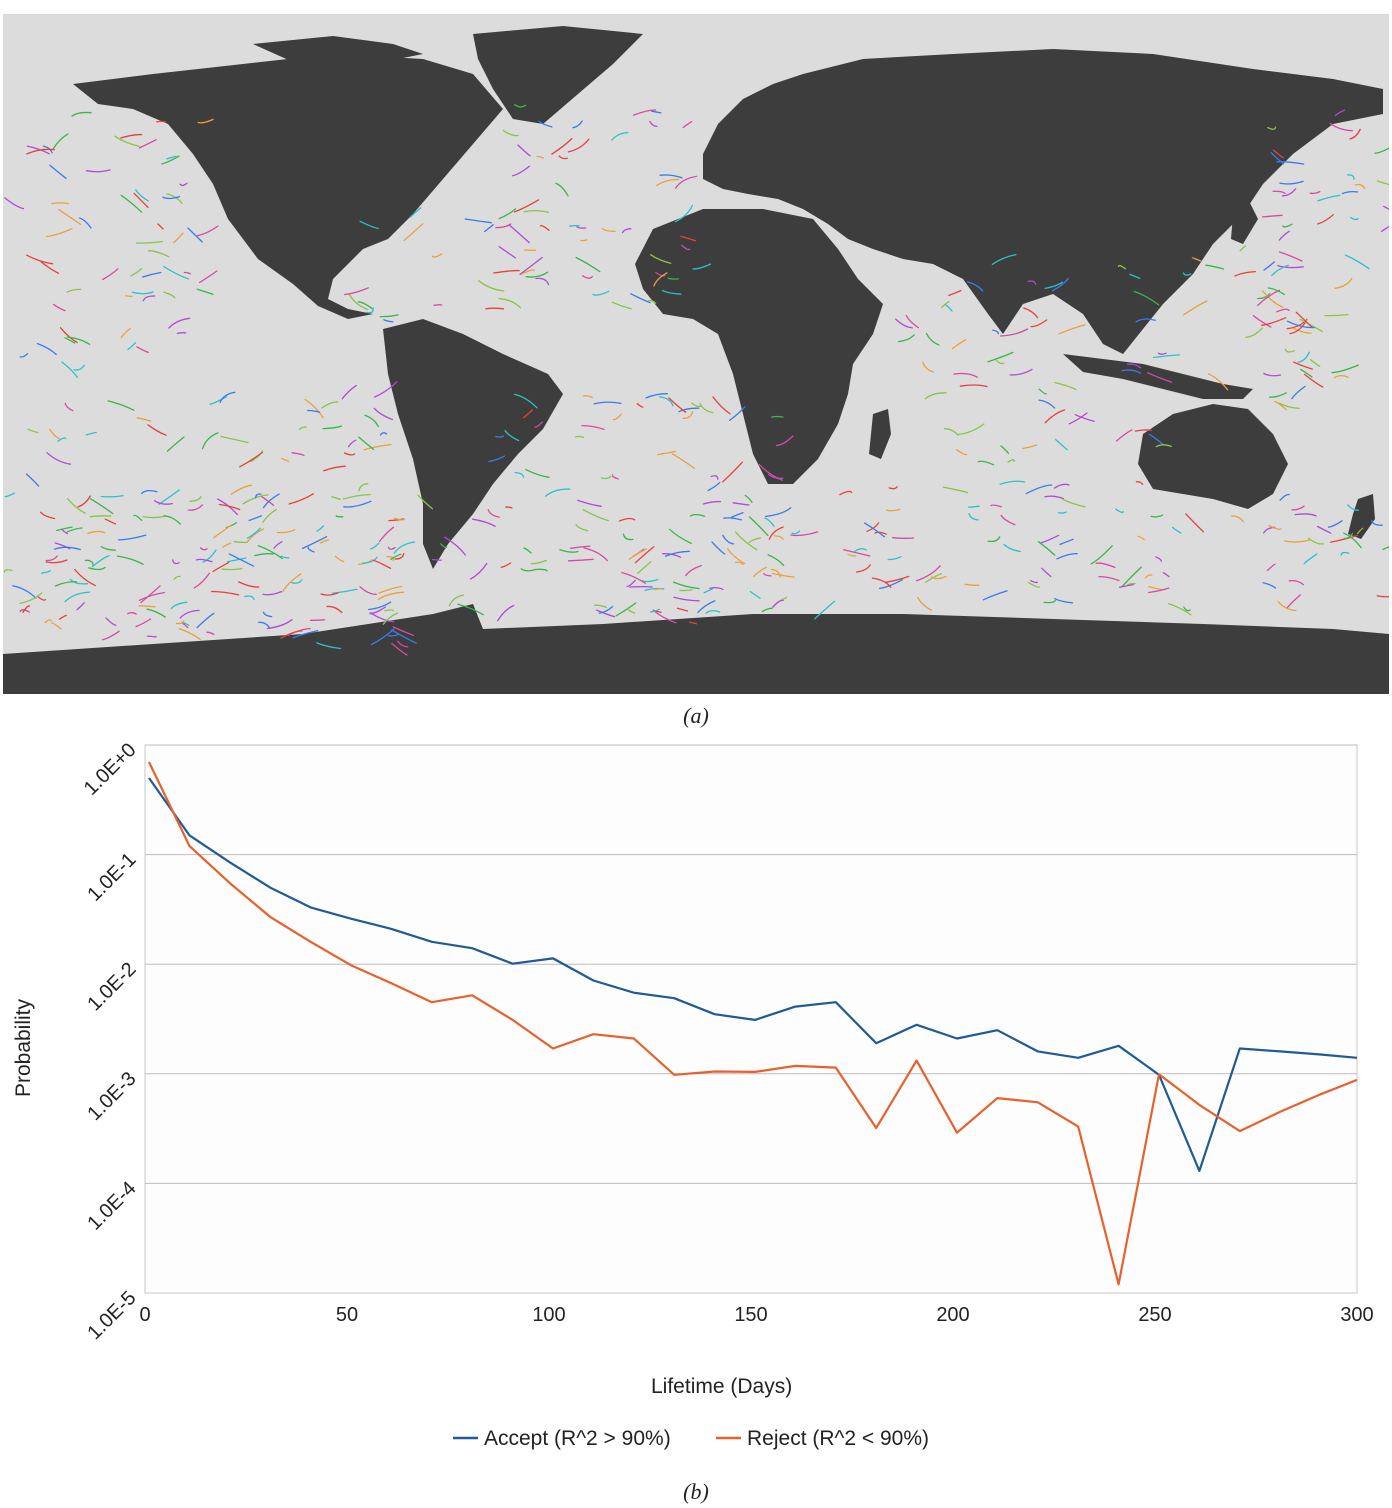  Describe the element at coordinates (338, 51) in the screenshot. I see `landmass-arctic-islands` at that location.